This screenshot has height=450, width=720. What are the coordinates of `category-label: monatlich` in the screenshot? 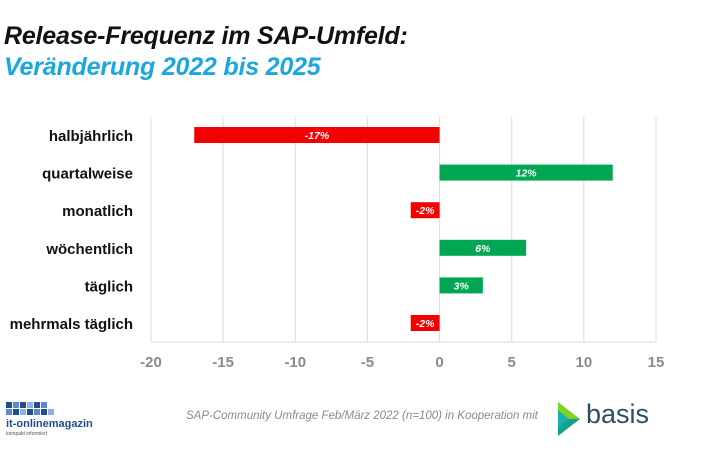 It's located at (97, 211).